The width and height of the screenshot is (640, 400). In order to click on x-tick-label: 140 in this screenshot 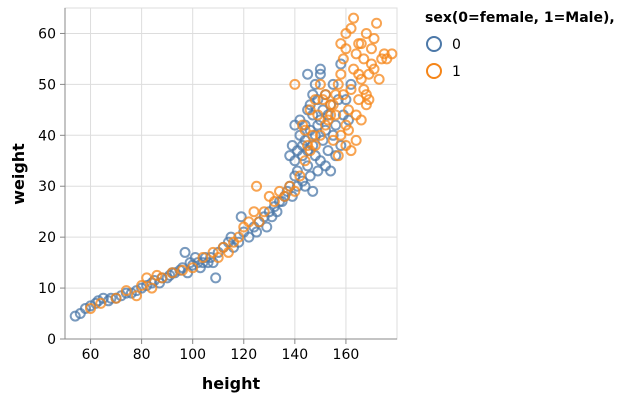, I will do `click(294, 355)`.